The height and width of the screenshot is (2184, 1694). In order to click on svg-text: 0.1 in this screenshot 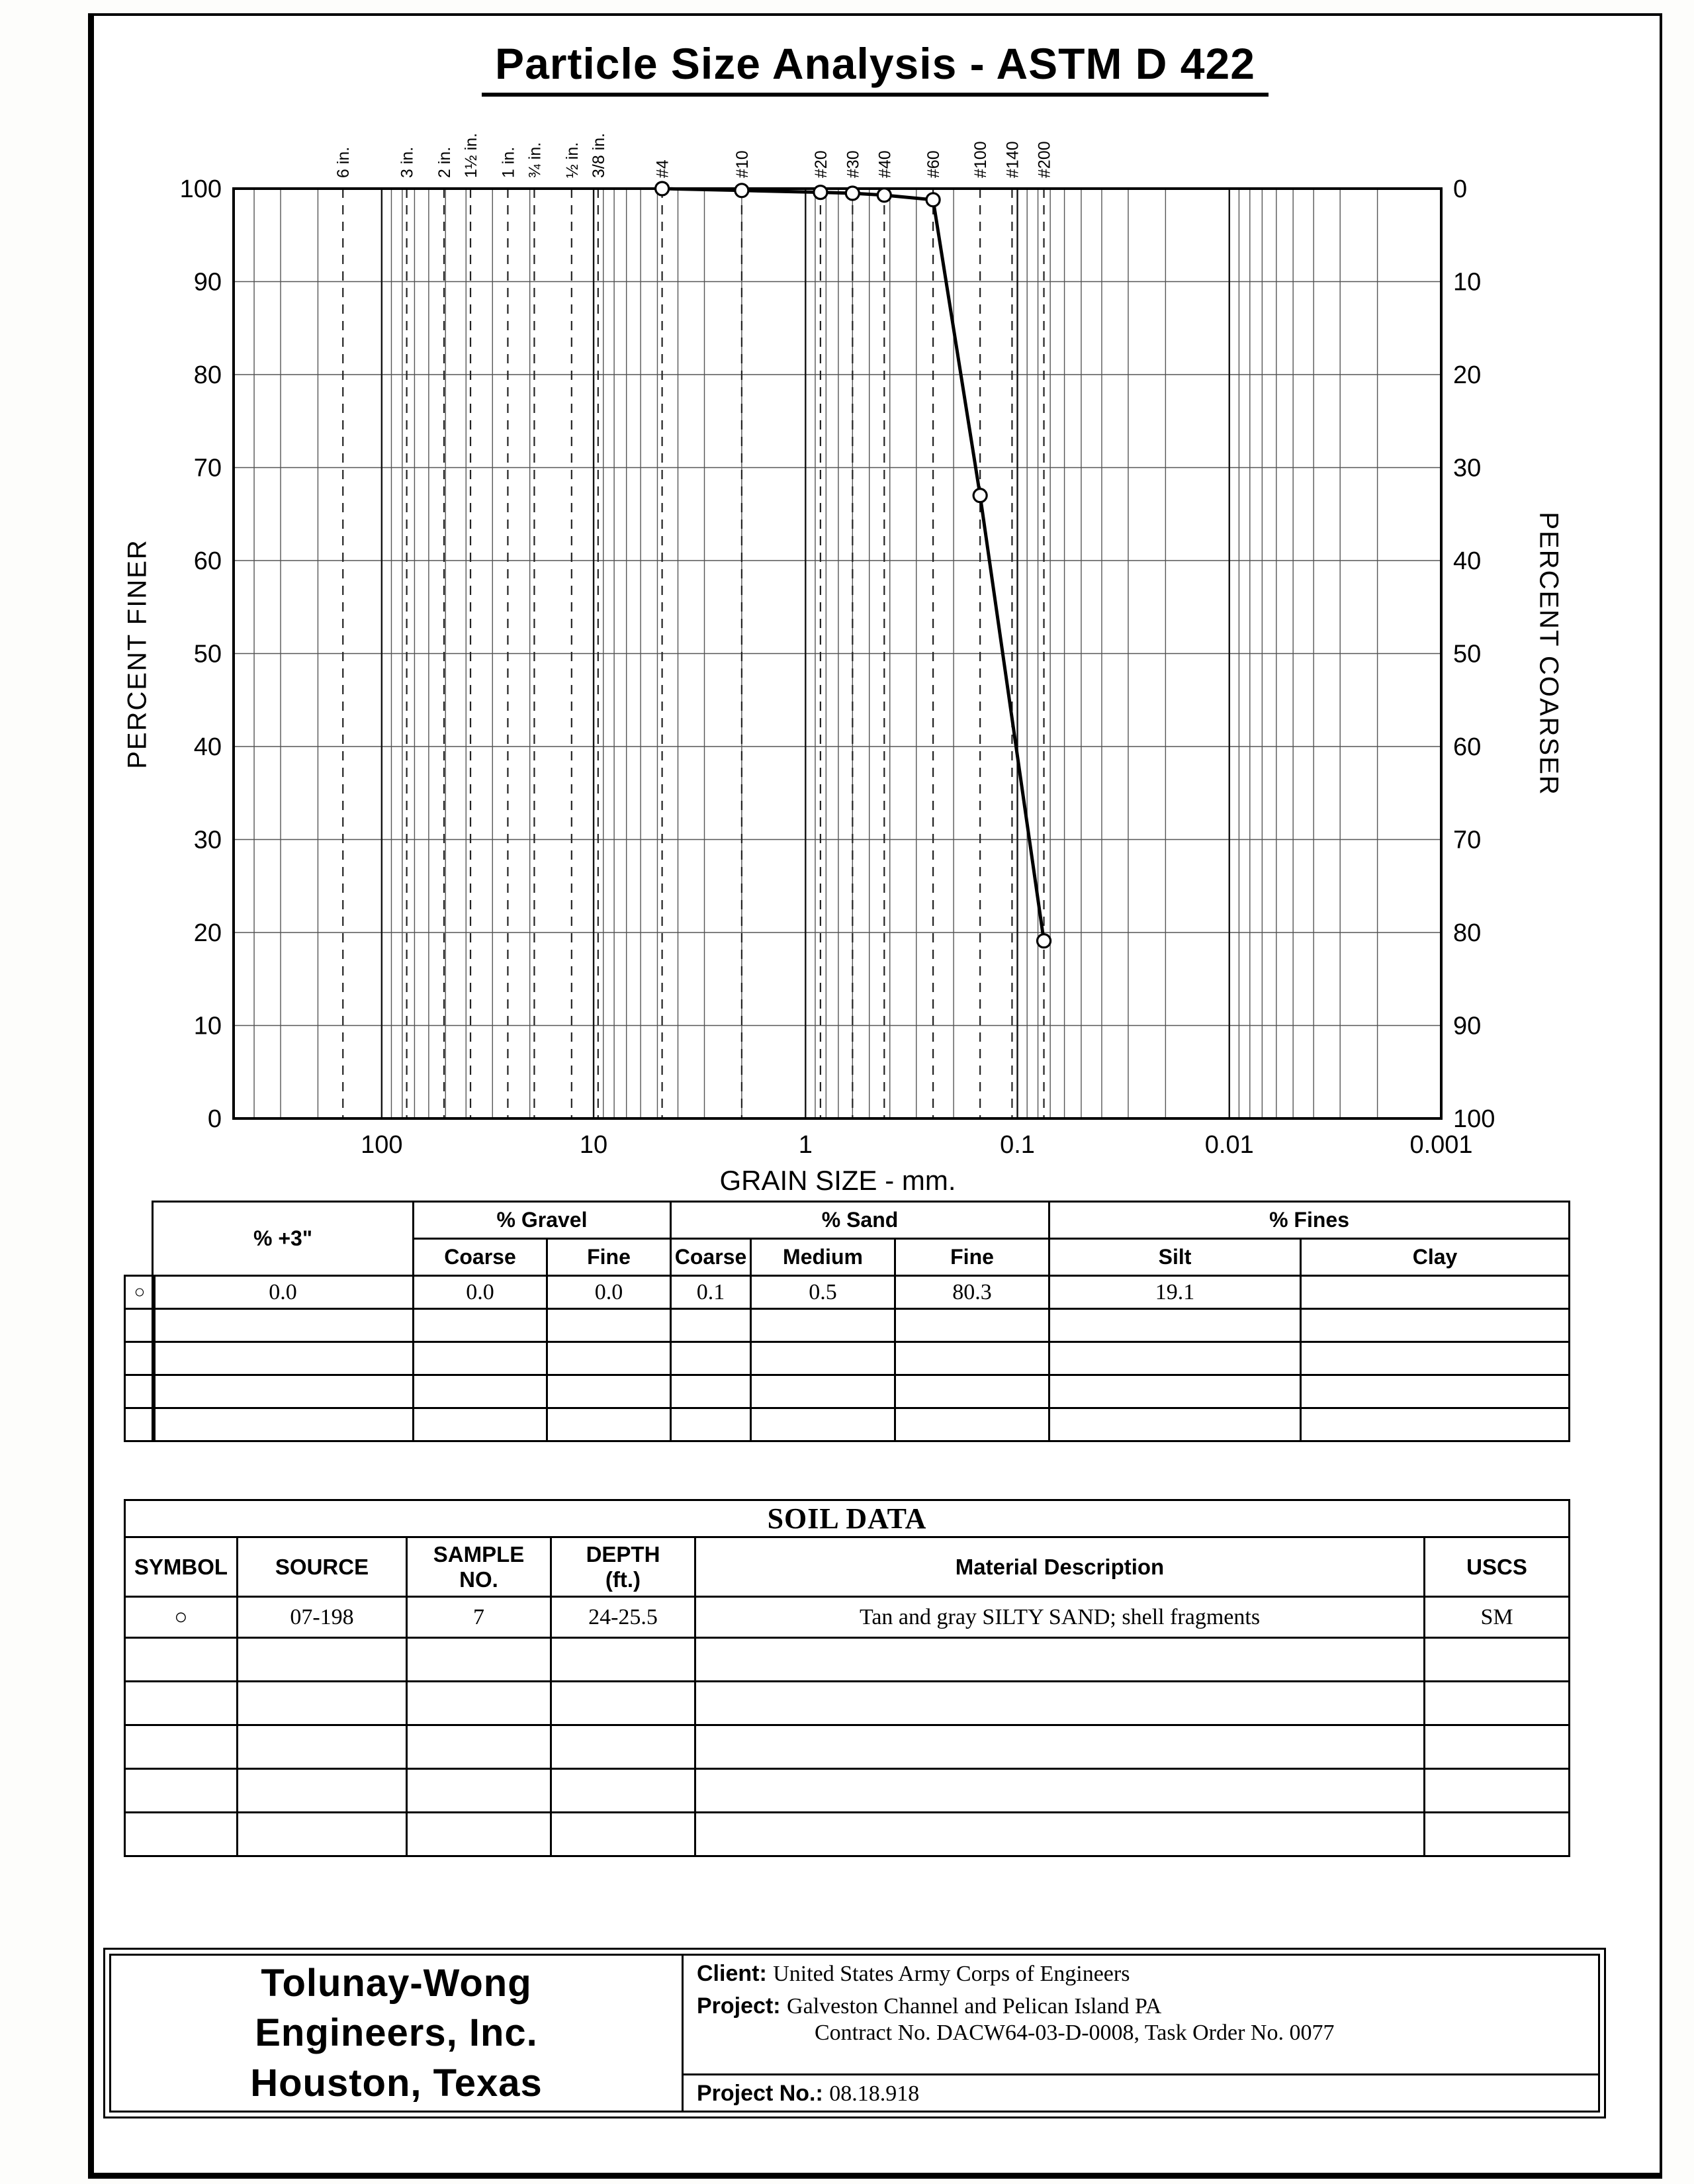, I will do `click(1017, 1145)`.